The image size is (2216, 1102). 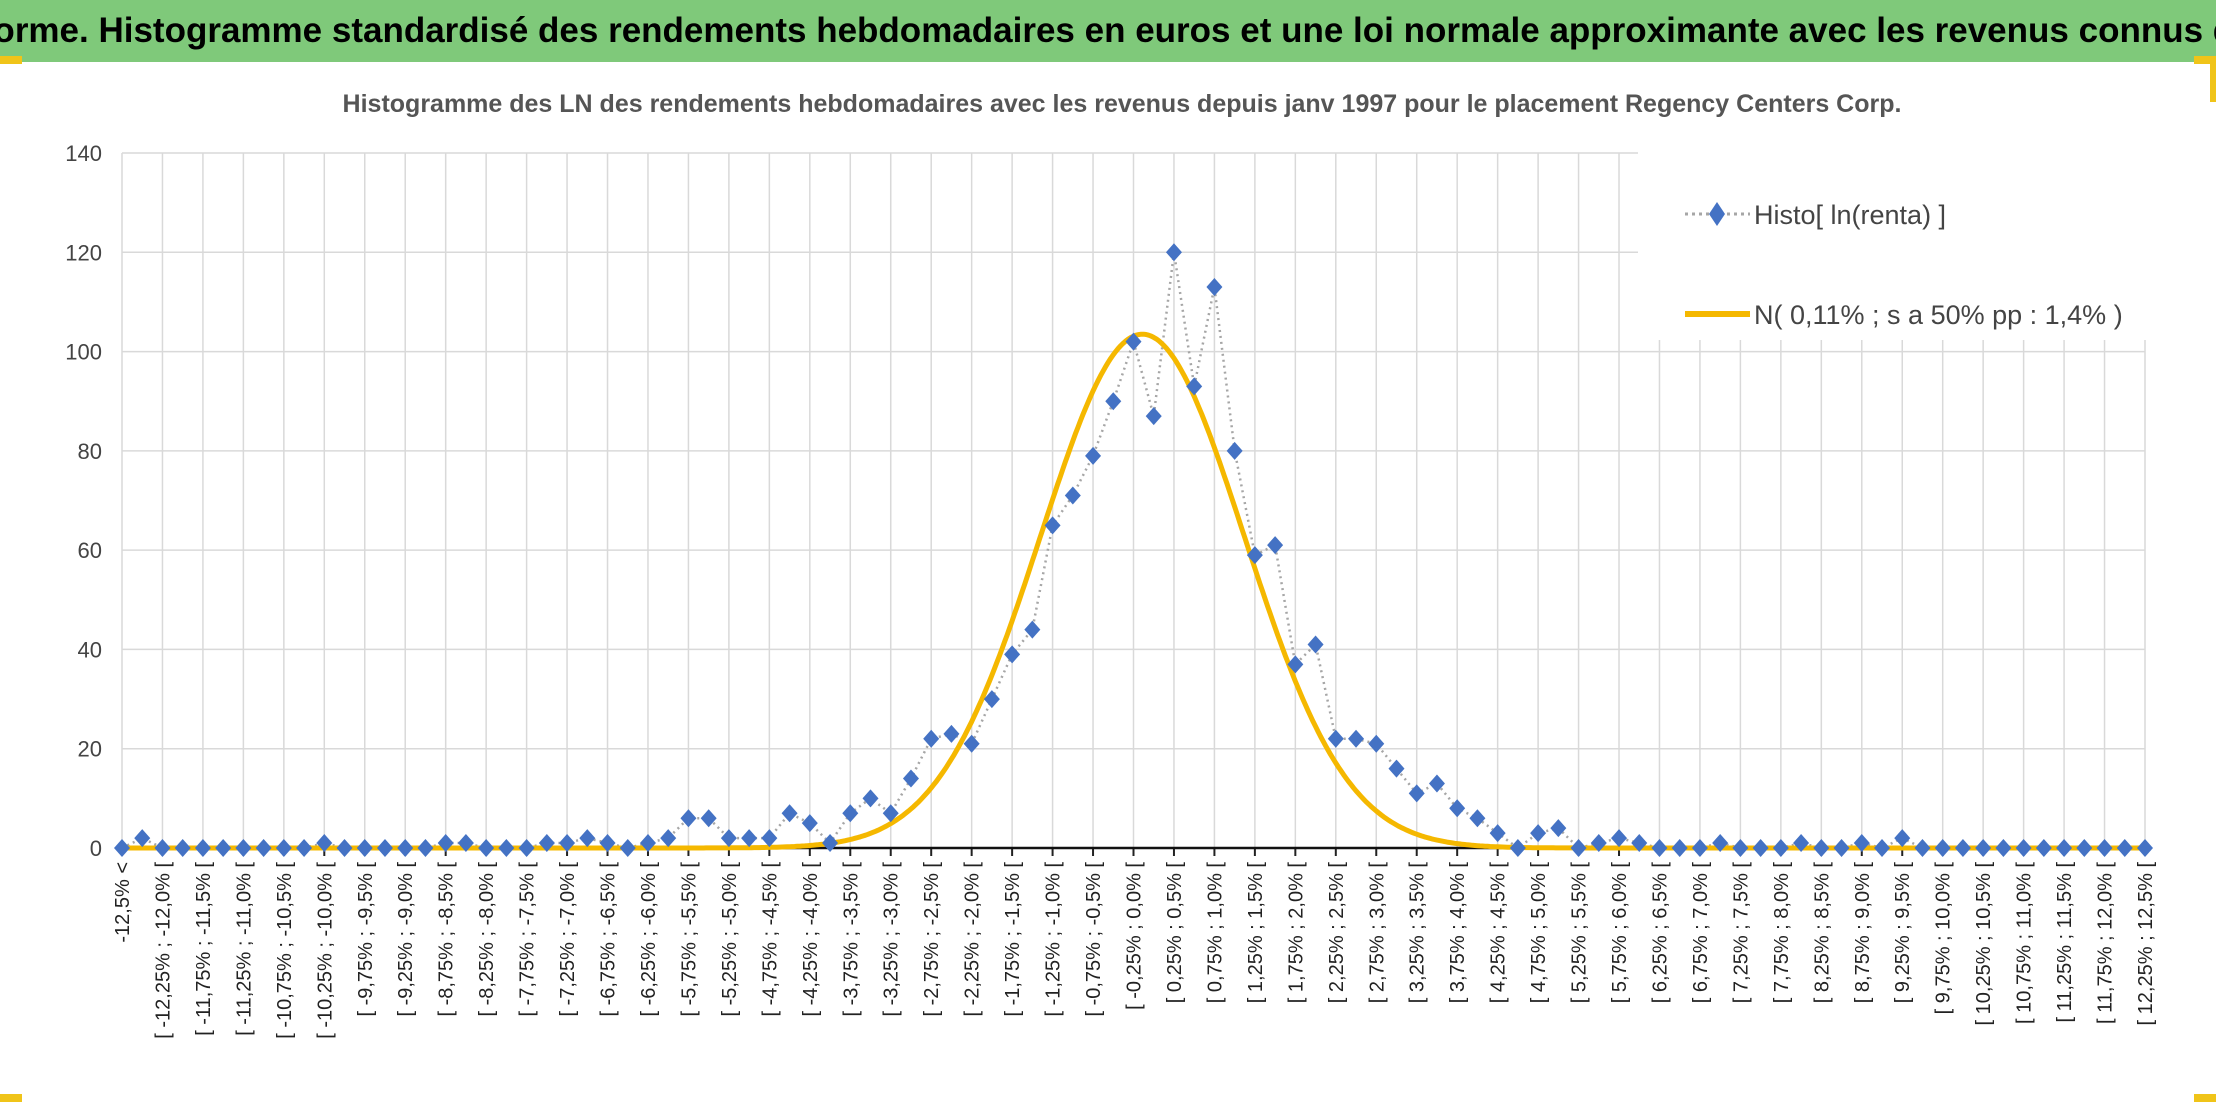 I want to click on x-tick-label: [ 1,75% ; 2,0% [, so click(x=1296, y=933).